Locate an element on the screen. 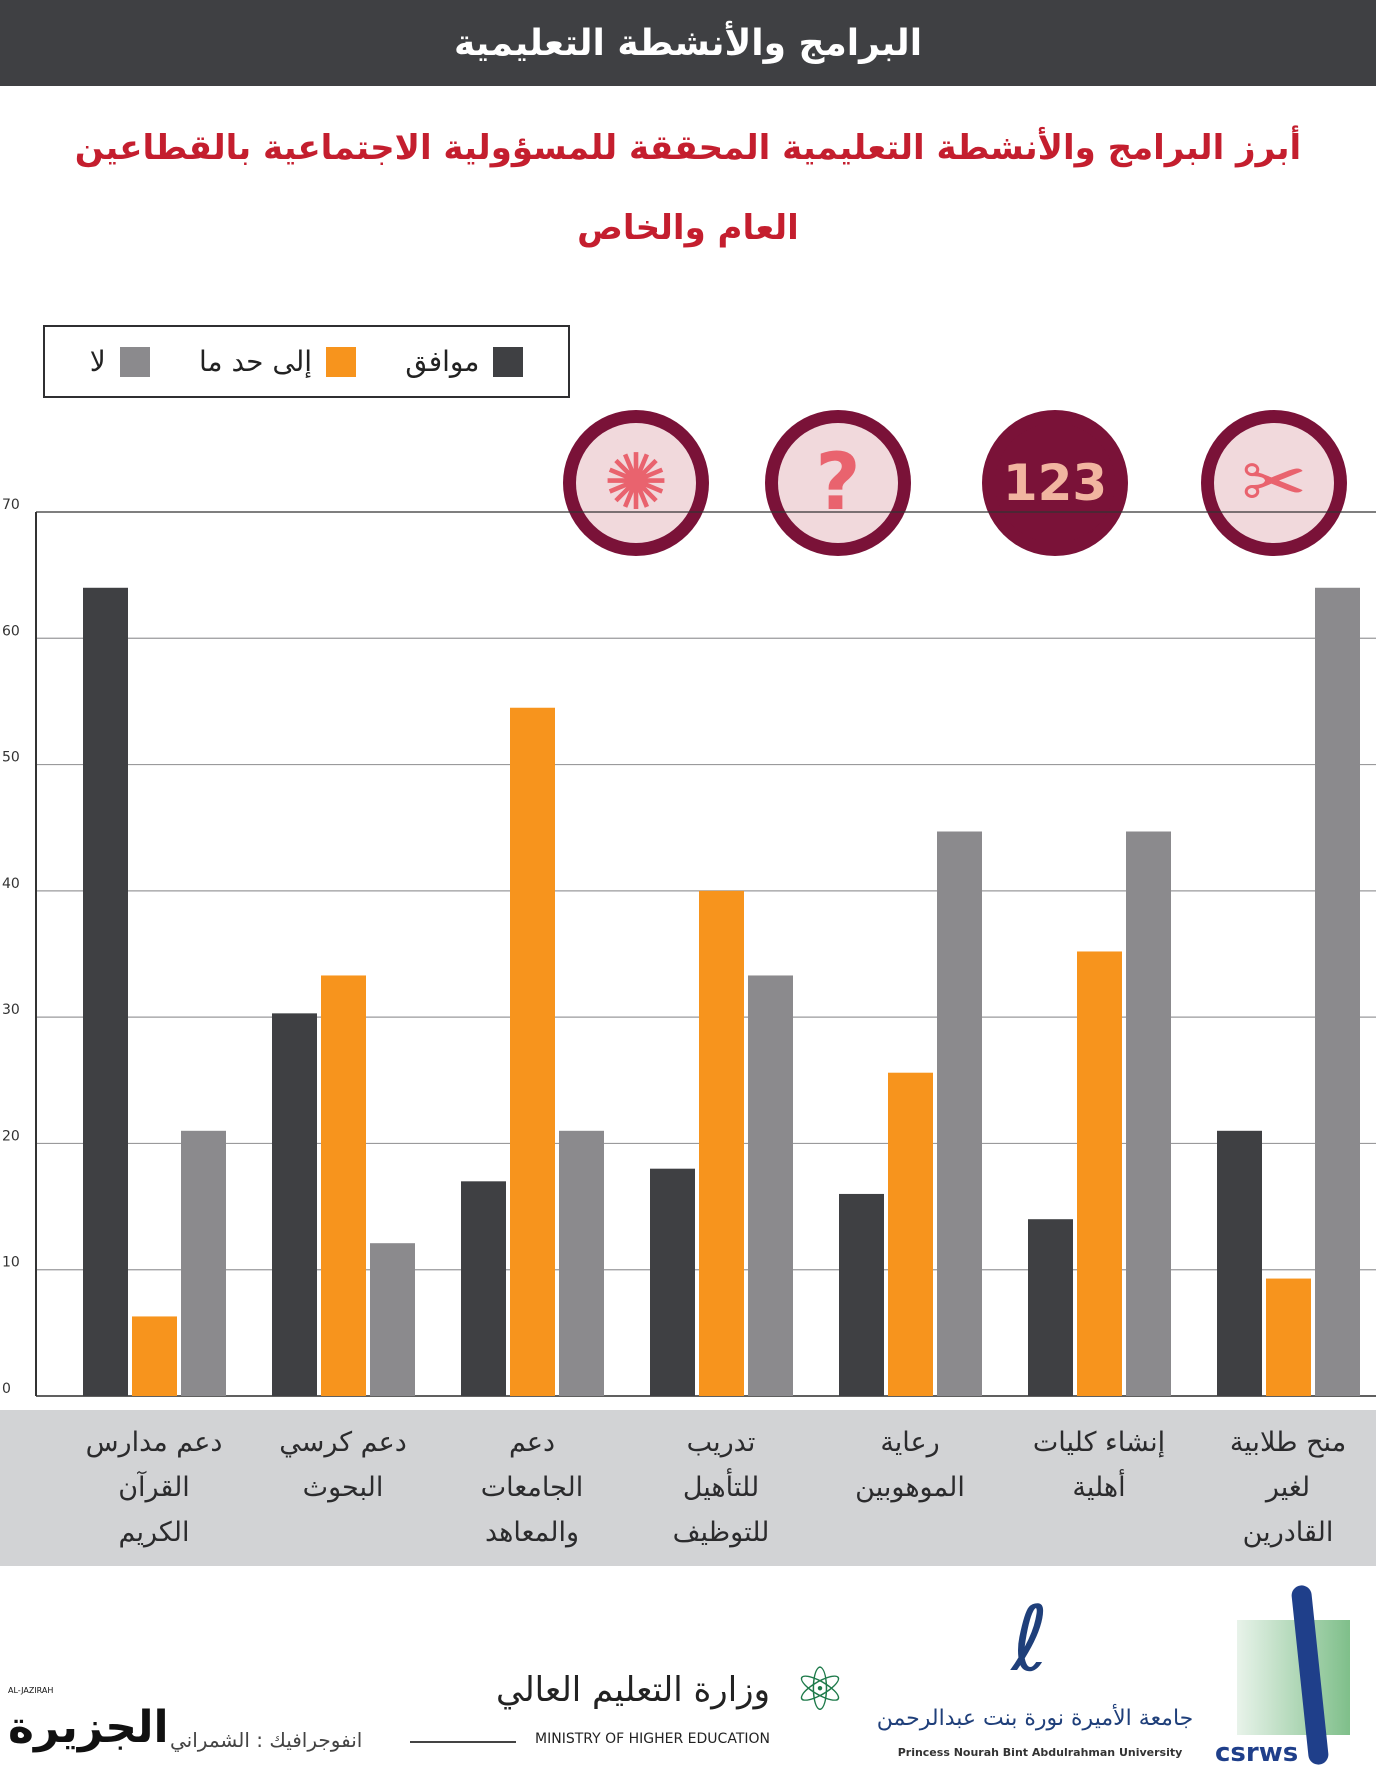 The height and width of the screenshot is (1772, 1376). x-tick-label-line: الكريم is located at coordinates (154, 1532).